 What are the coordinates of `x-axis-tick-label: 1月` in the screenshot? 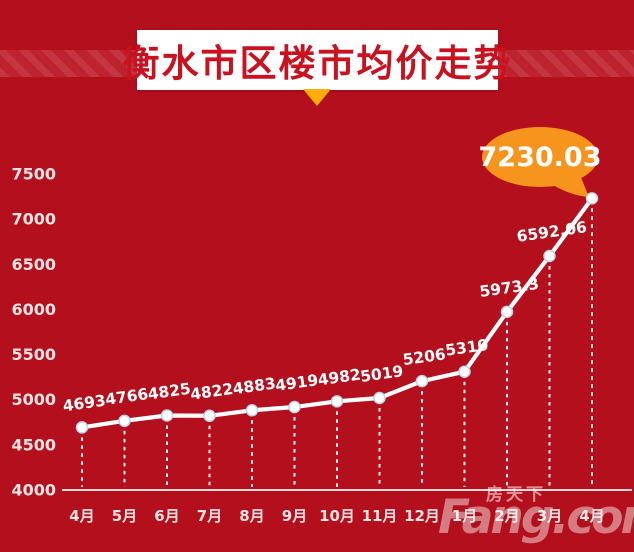 It's located at (464, 516).